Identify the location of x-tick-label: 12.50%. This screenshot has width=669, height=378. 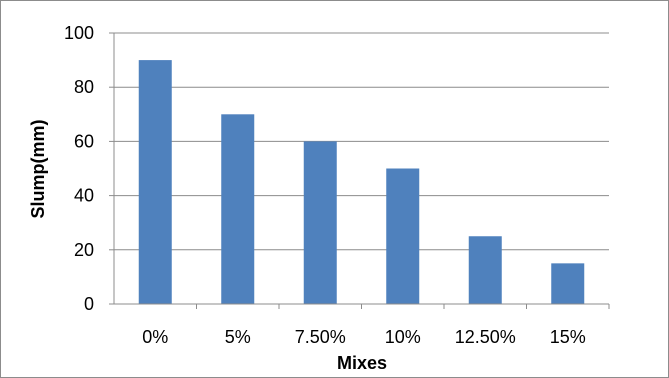
(485, 337).